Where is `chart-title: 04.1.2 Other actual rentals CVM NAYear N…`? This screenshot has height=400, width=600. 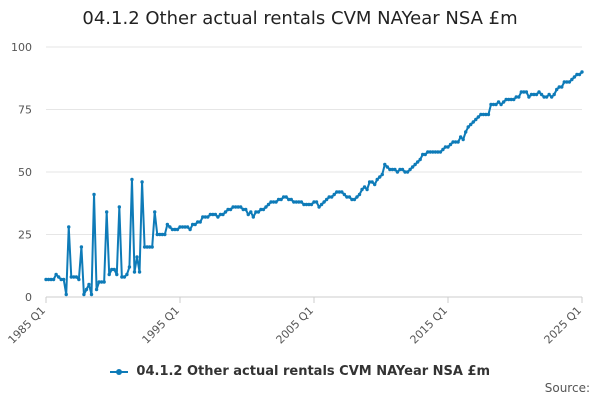
chart-title: 04.1.2 Other actual rentals CVM NAYear N… is located at coordinates (300, 18).